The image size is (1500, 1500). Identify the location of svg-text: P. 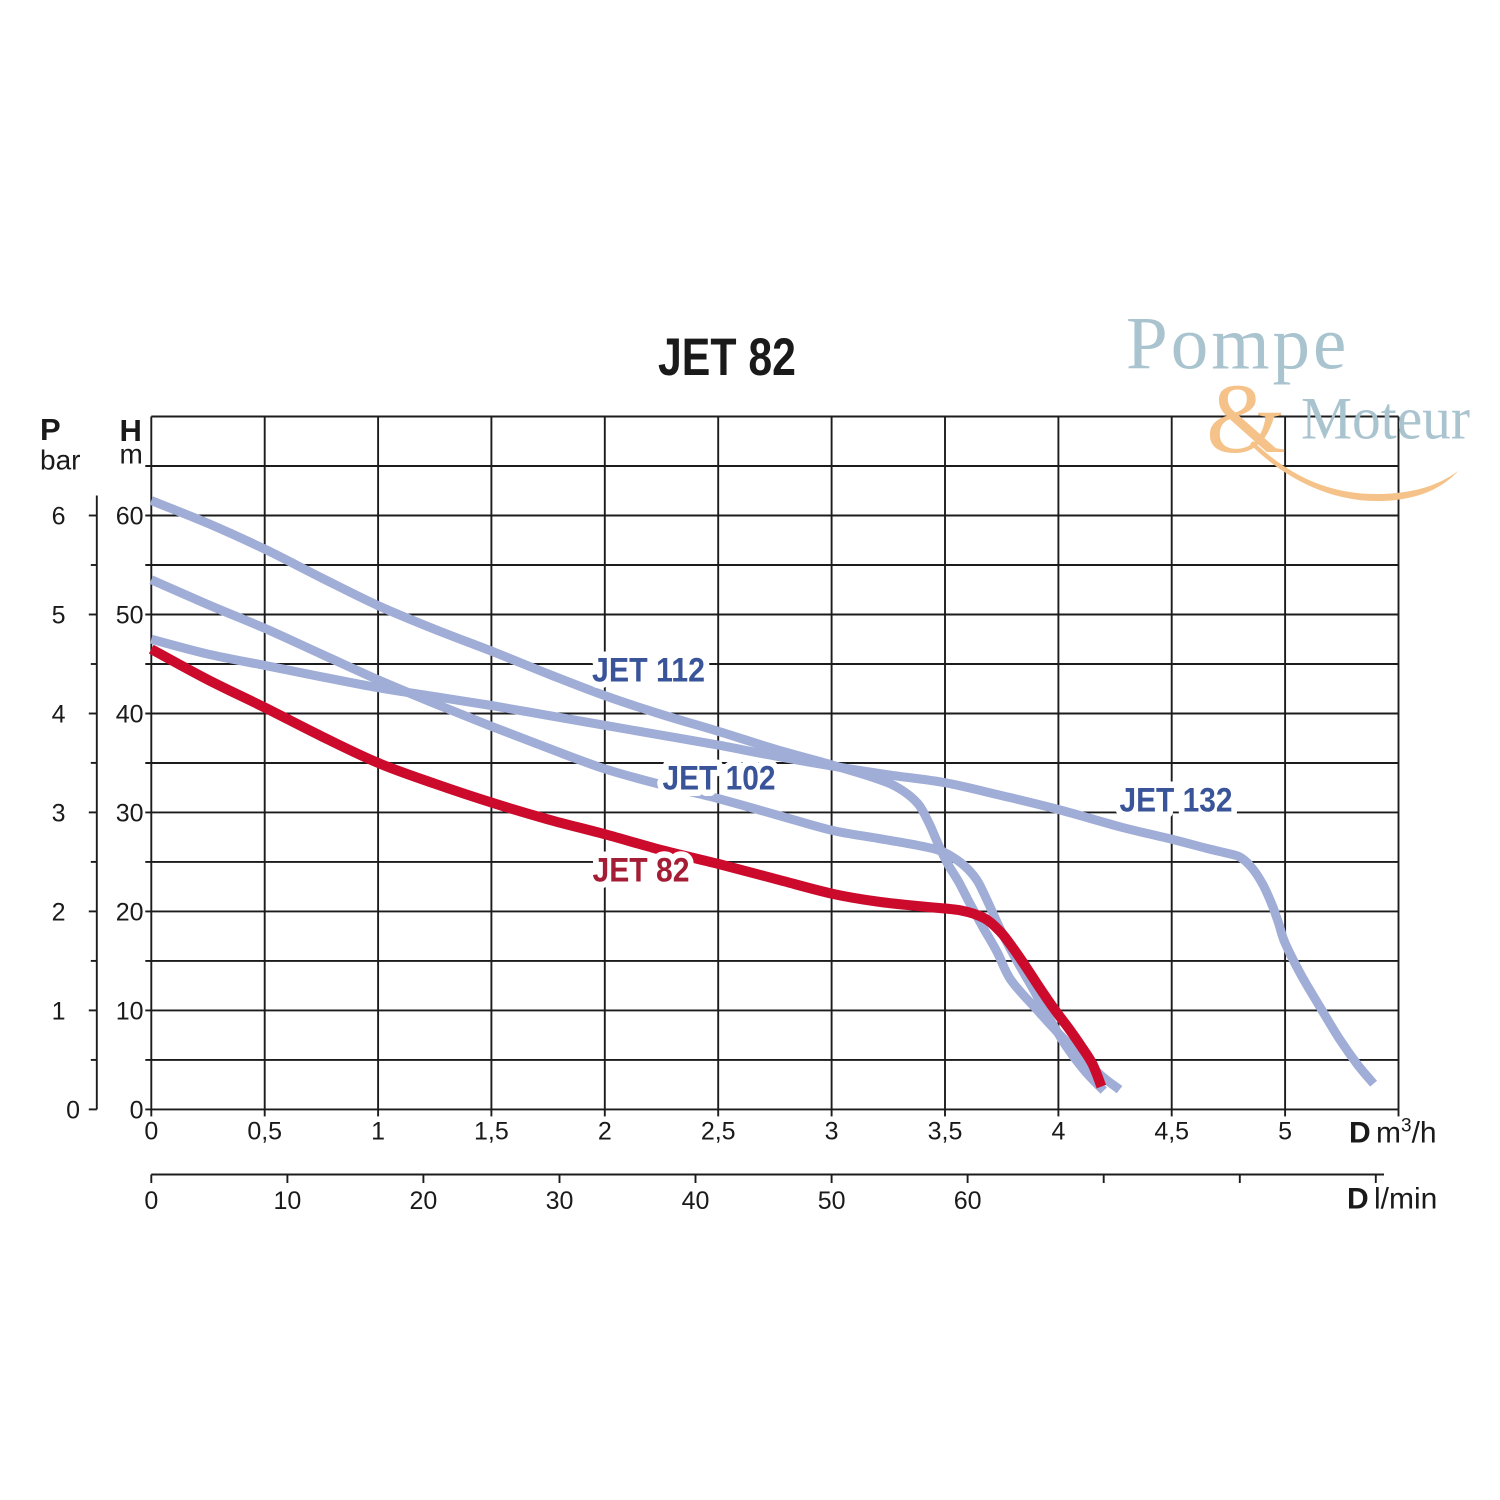
(50, 429).